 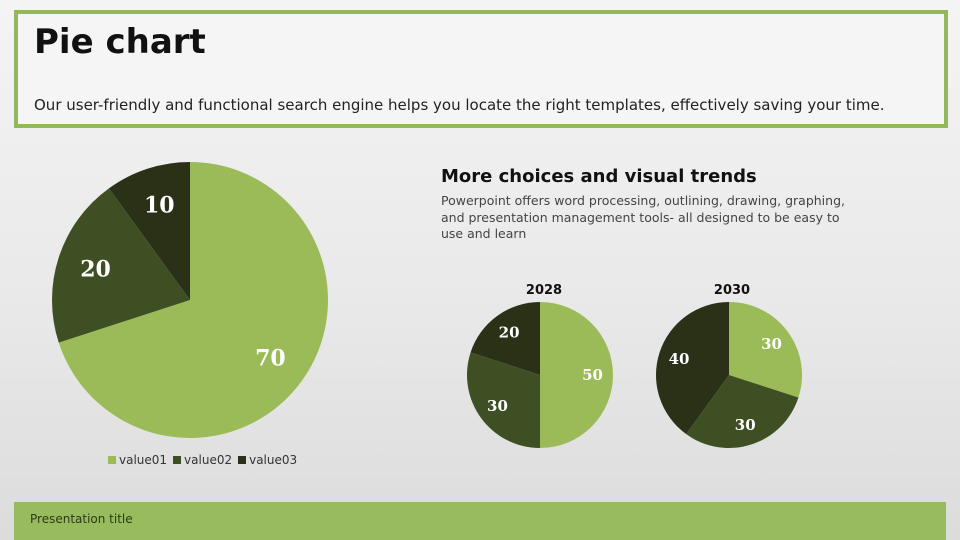 I want to click on main-pie-label-value01: 70, so click(x=270, y=358).